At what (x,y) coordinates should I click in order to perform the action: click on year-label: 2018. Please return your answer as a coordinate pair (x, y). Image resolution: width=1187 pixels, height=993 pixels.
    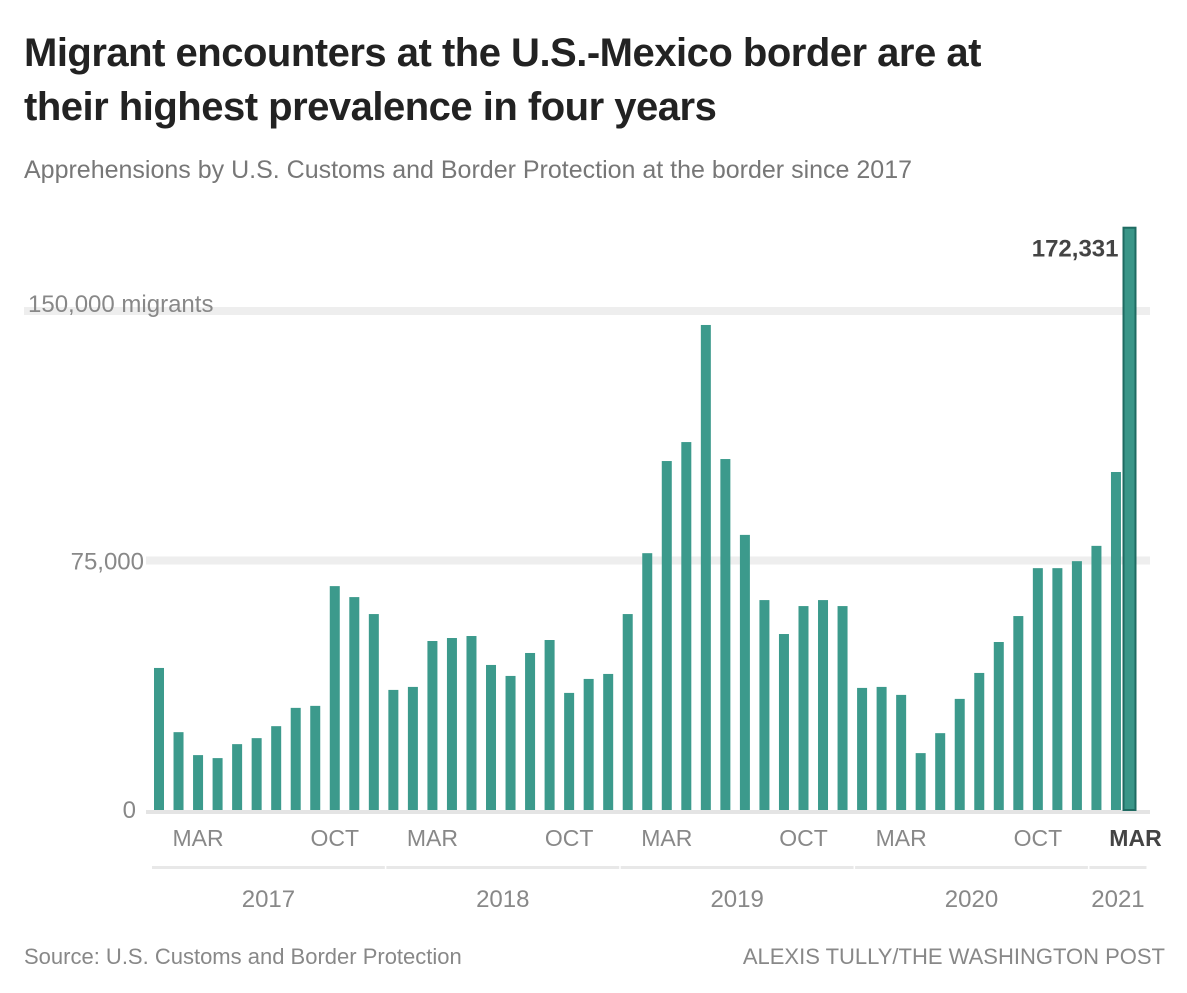
    Looking at the image, I should click on (502, 899).